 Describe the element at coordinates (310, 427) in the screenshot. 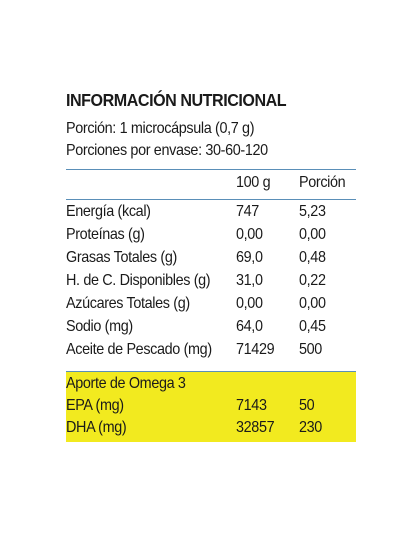

I see `row-value-portion: 230` at that location.